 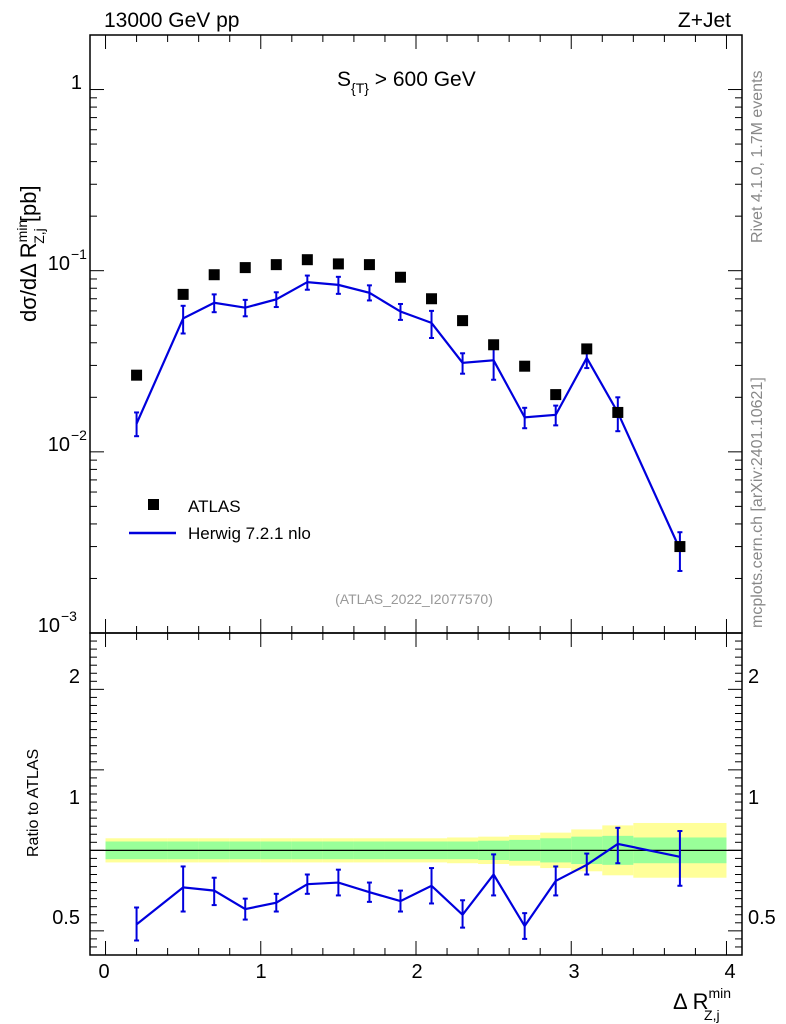 I want to click on header-left: 13000 GeV pp, so click(x=171, y=20).